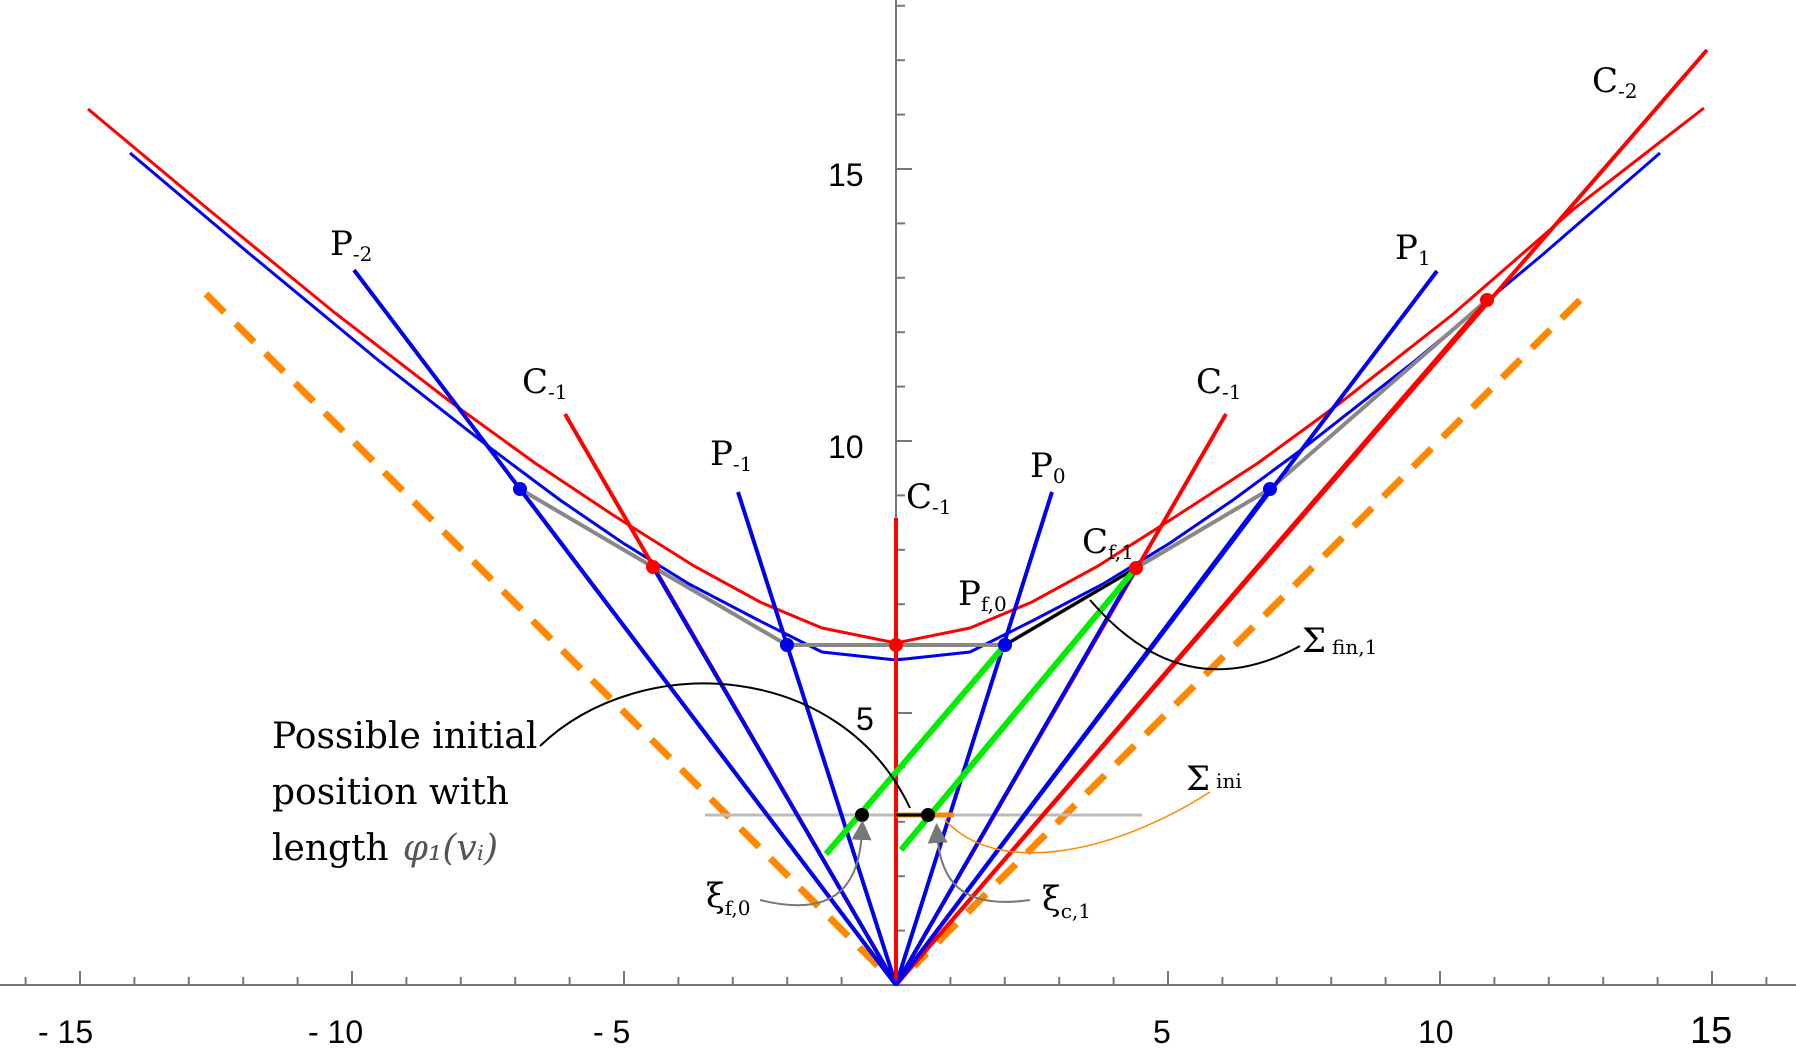  What do you see at coordinates (65, 1032) in the screenshot?
I see `x-tick-label-minus15: - 15` at bounding box center [65, 1032].